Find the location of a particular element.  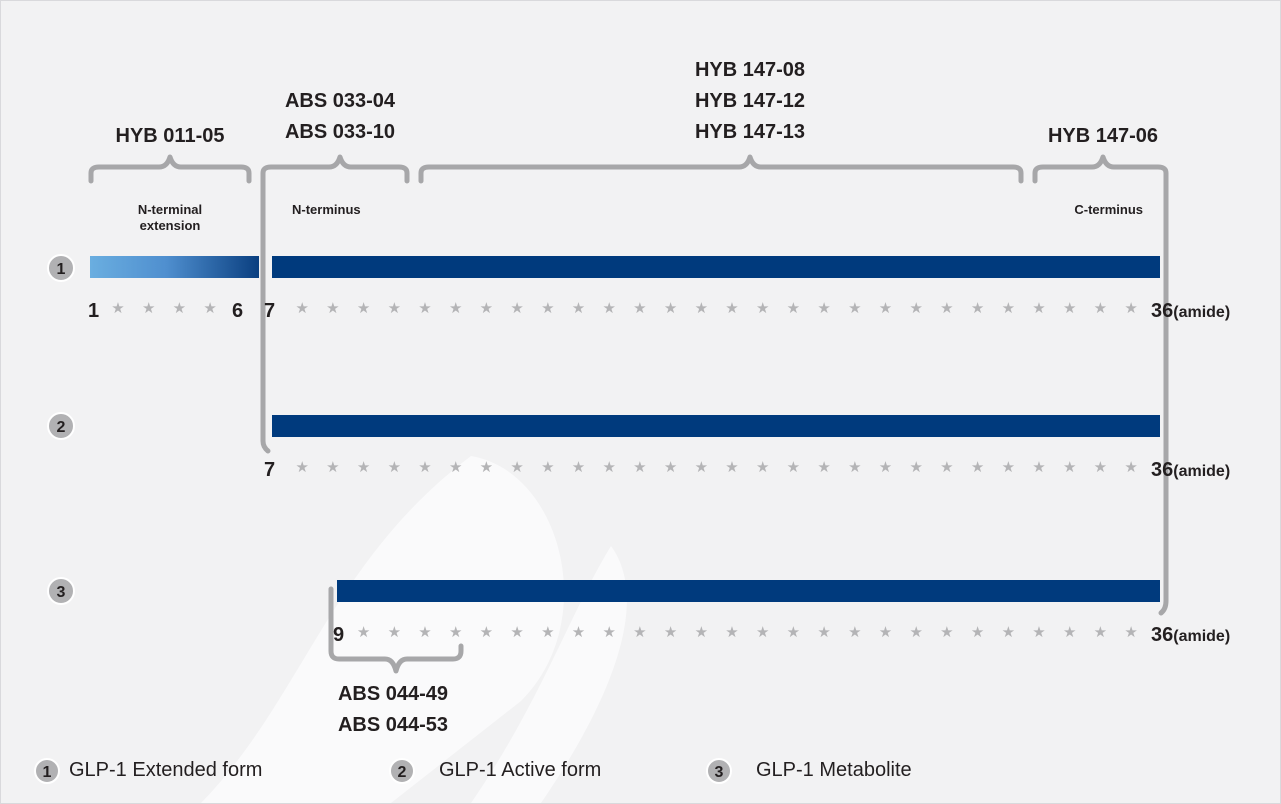

row-1-start-label: 1 is located at coordinates (93, 311).